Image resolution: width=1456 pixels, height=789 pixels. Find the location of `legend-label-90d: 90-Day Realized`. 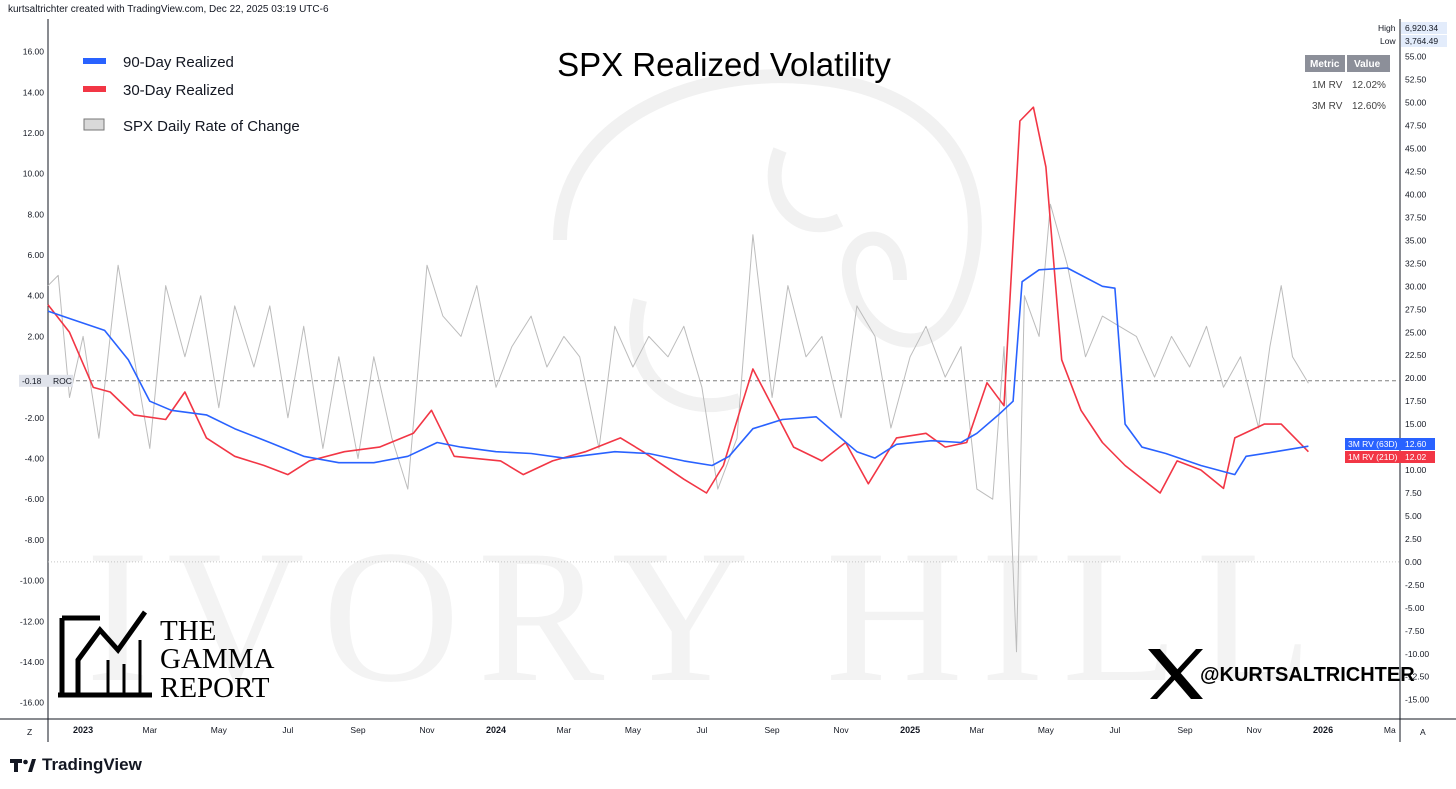

legend-label-90d: 90-Day Realized is located at coordinates (178, 62).